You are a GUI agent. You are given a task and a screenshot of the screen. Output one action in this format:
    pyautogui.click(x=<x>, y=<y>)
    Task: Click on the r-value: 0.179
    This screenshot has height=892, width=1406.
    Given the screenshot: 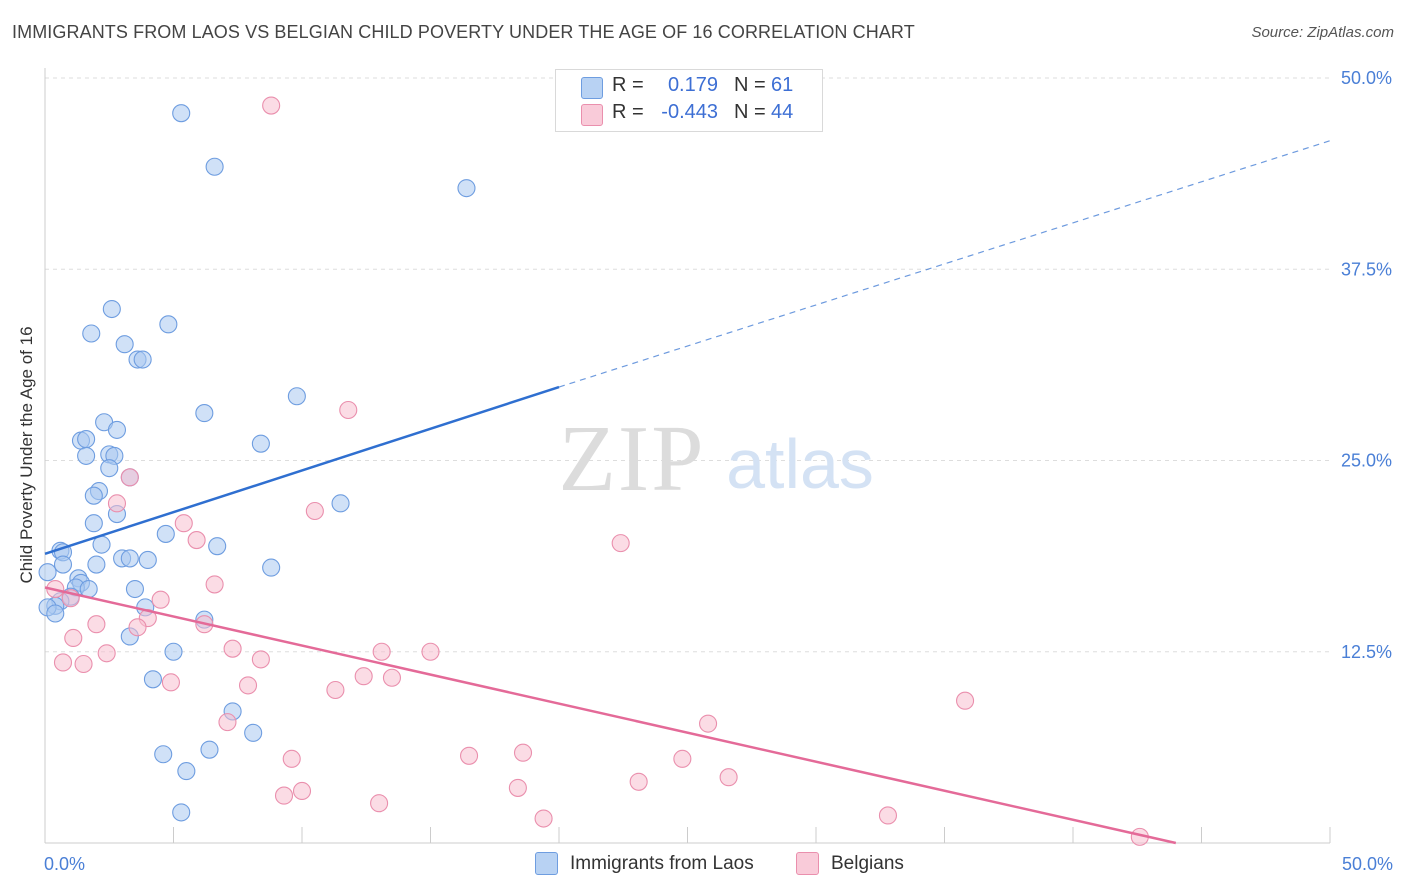 What is the action you would take?
    pyautogui.click(x=692, y=85)
    